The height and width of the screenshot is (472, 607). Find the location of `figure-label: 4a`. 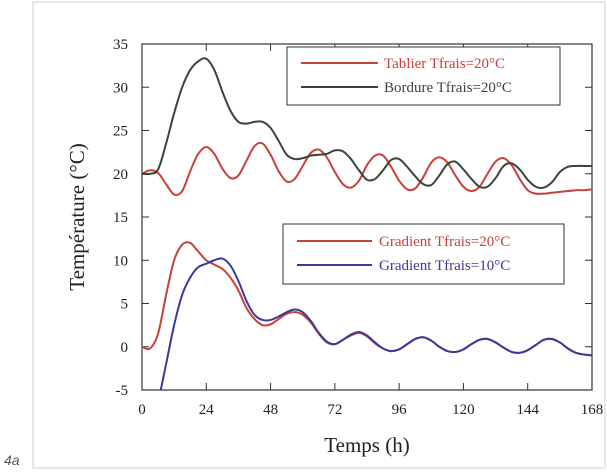

figure-label: 4a is located at coordinates (12, 460).